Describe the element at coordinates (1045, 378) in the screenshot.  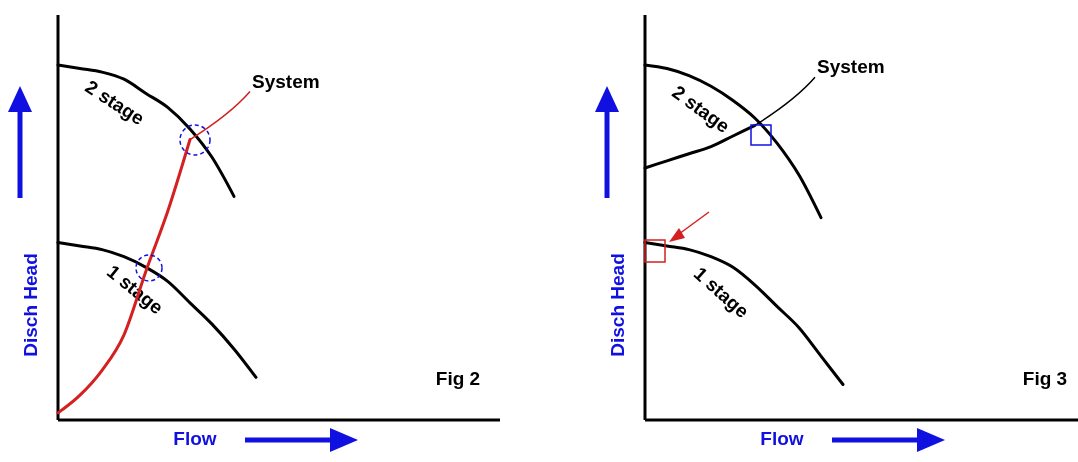
I see `annotation: Fig 3` at that location.